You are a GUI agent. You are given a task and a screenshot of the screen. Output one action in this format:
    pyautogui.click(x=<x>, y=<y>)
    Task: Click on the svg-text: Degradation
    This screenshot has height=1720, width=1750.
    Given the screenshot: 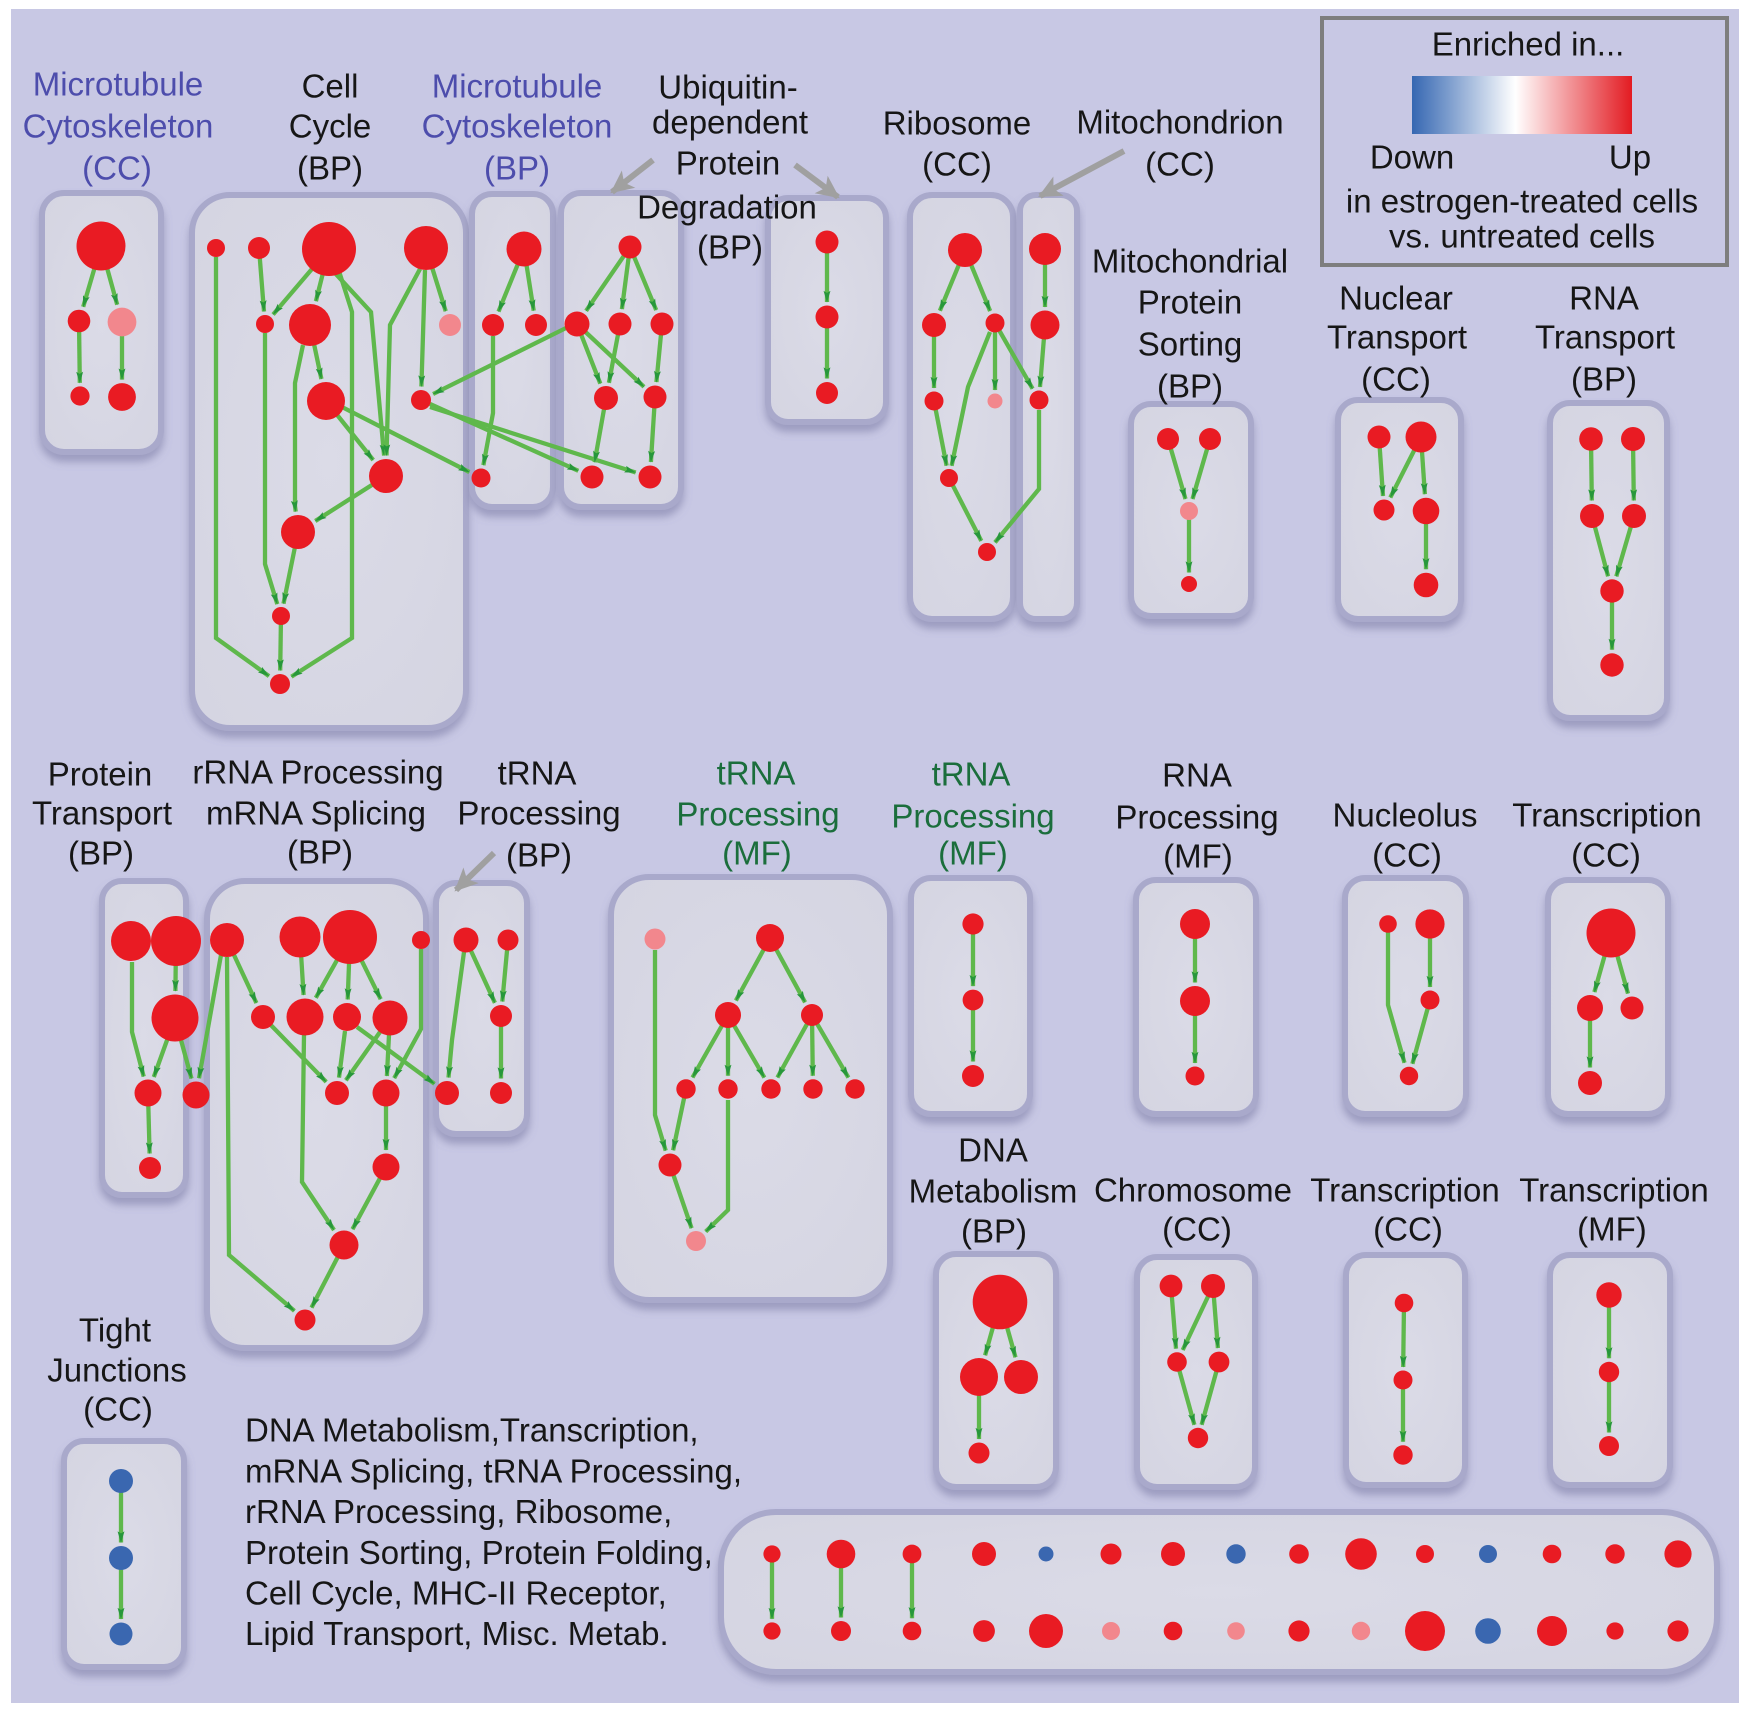 What is the action you would take?
    pyautogui.click(x=727, y=207)
    